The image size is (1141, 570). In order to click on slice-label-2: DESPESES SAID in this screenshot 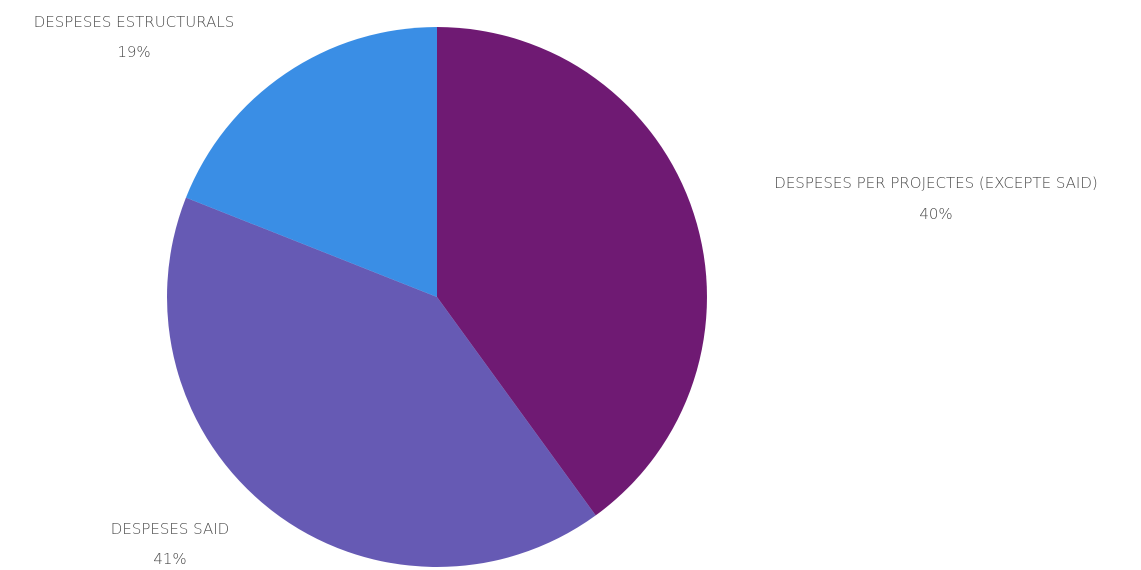, I will do `click(170, 529)`.